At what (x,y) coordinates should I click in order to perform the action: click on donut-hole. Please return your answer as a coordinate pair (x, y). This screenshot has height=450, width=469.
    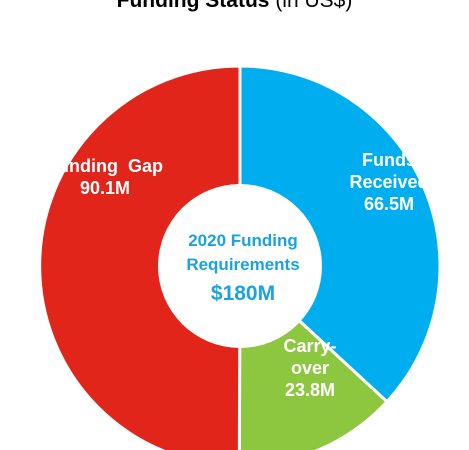
    Looking at the image, I should click on (240, 266).